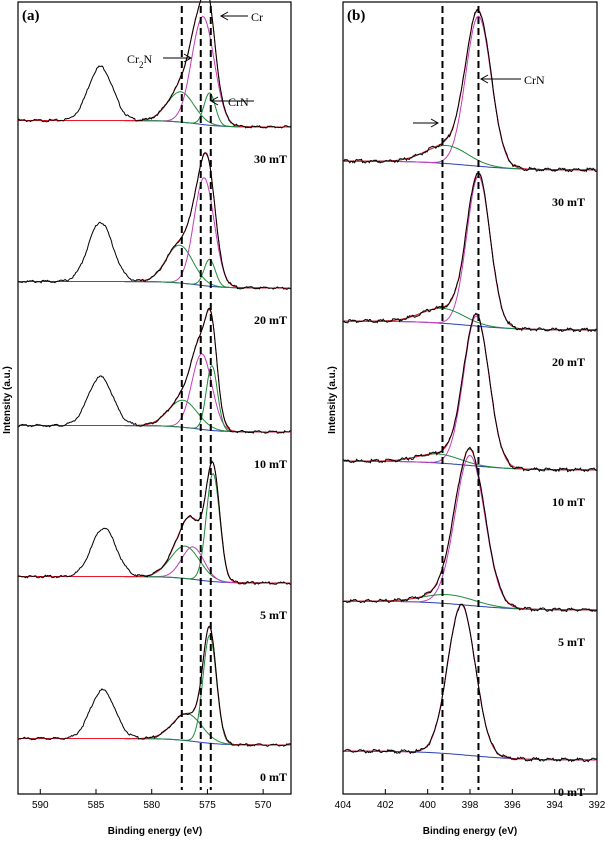 Image resolution: width=605 pixels, height=841 pixels. I want to click on annotation-crn-b-label: CrN, so click(534, 80).